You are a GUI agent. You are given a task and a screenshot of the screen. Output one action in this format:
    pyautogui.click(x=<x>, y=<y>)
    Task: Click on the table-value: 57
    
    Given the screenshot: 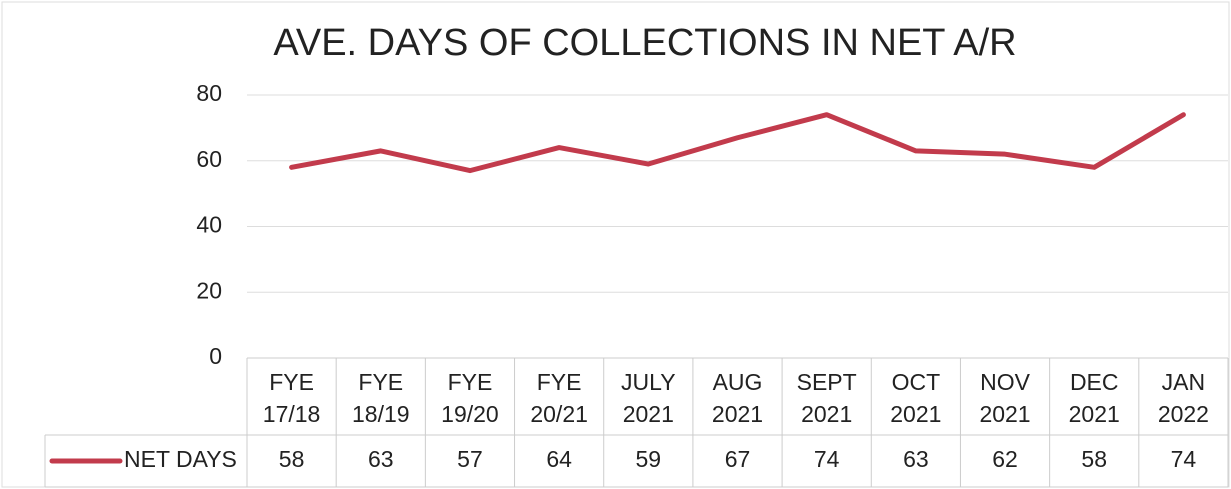 What is the action you would take?
    pyautogui.click(x=470, y=459)
    